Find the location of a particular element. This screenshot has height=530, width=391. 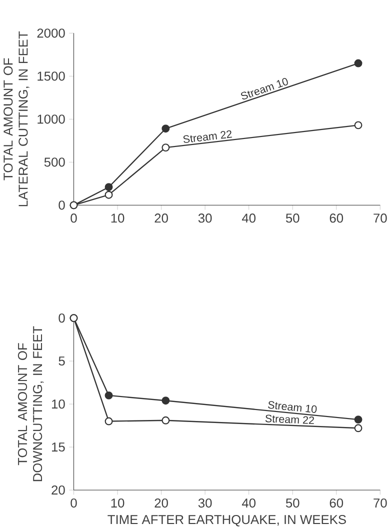

x-axis-title: TIME AFTER EARTHQUAKE, IN WEEKS is located at coordinates (227, 520).